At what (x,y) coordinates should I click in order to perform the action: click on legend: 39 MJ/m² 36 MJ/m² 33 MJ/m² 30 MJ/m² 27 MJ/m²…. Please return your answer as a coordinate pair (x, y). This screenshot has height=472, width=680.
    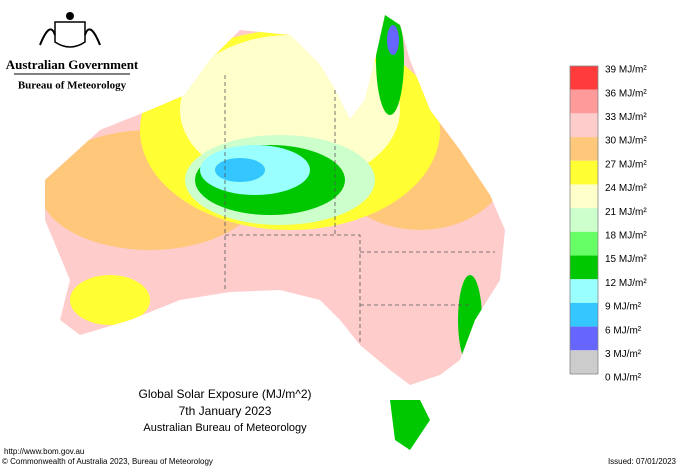
    Looking at the image, I should click on (608, 224).